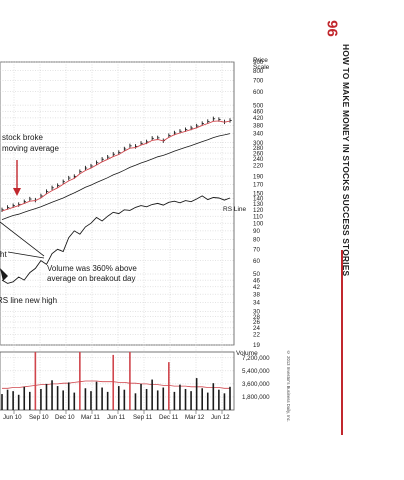 The image size is (404, 480). Describe the element at coordinates (256, 397) in the screenshot. I see `volume-tick-label: 1,800,000` at that location.